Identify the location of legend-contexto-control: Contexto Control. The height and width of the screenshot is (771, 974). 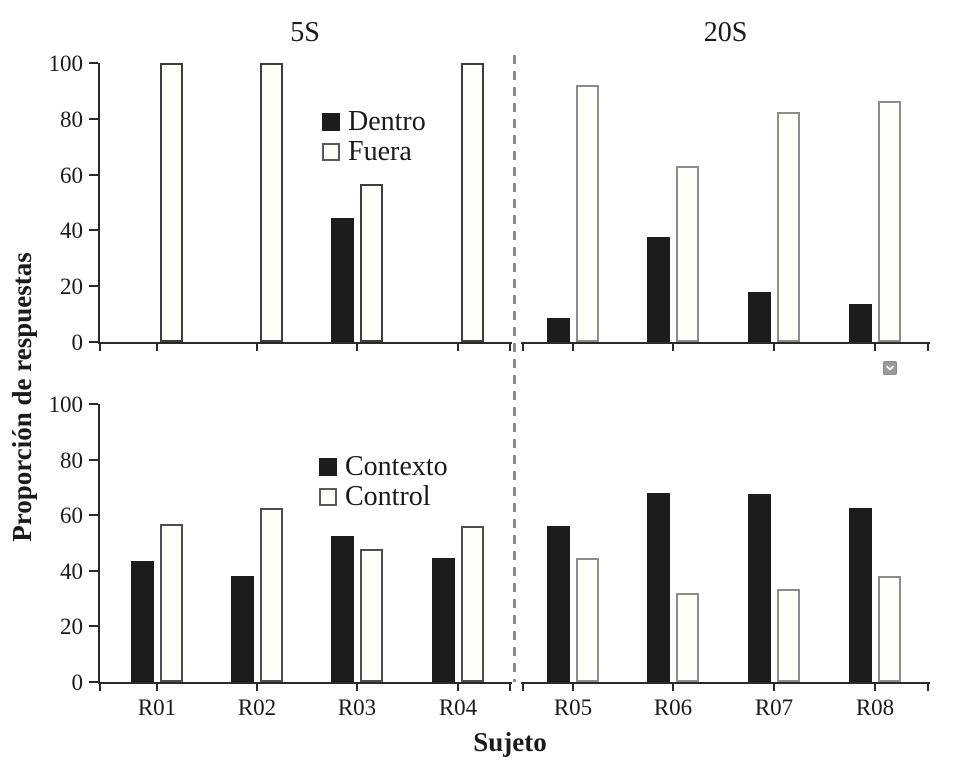
(383, 481).